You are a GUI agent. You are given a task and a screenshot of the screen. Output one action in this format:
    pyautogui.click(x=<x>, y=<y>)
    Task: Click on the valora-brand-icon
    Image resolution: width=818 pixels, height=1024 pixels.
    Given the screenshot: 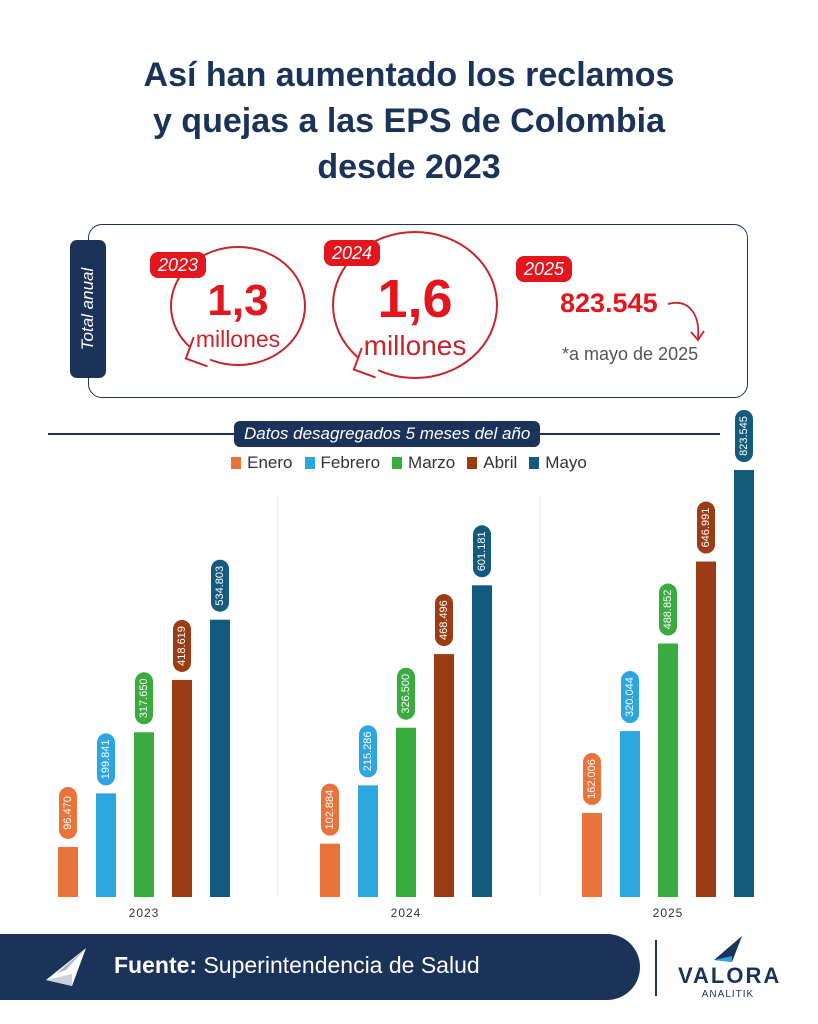 What is the action you would take?
    pyautogui.click(x=728, y=949)
    